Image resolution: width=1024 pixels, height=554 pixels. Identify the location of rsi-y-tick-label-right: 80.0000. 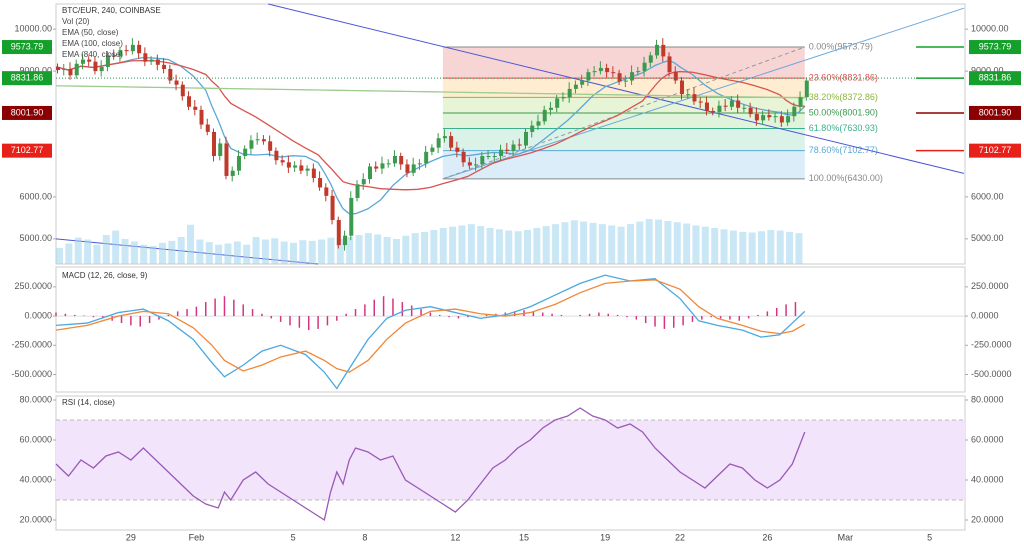
(987, 399).